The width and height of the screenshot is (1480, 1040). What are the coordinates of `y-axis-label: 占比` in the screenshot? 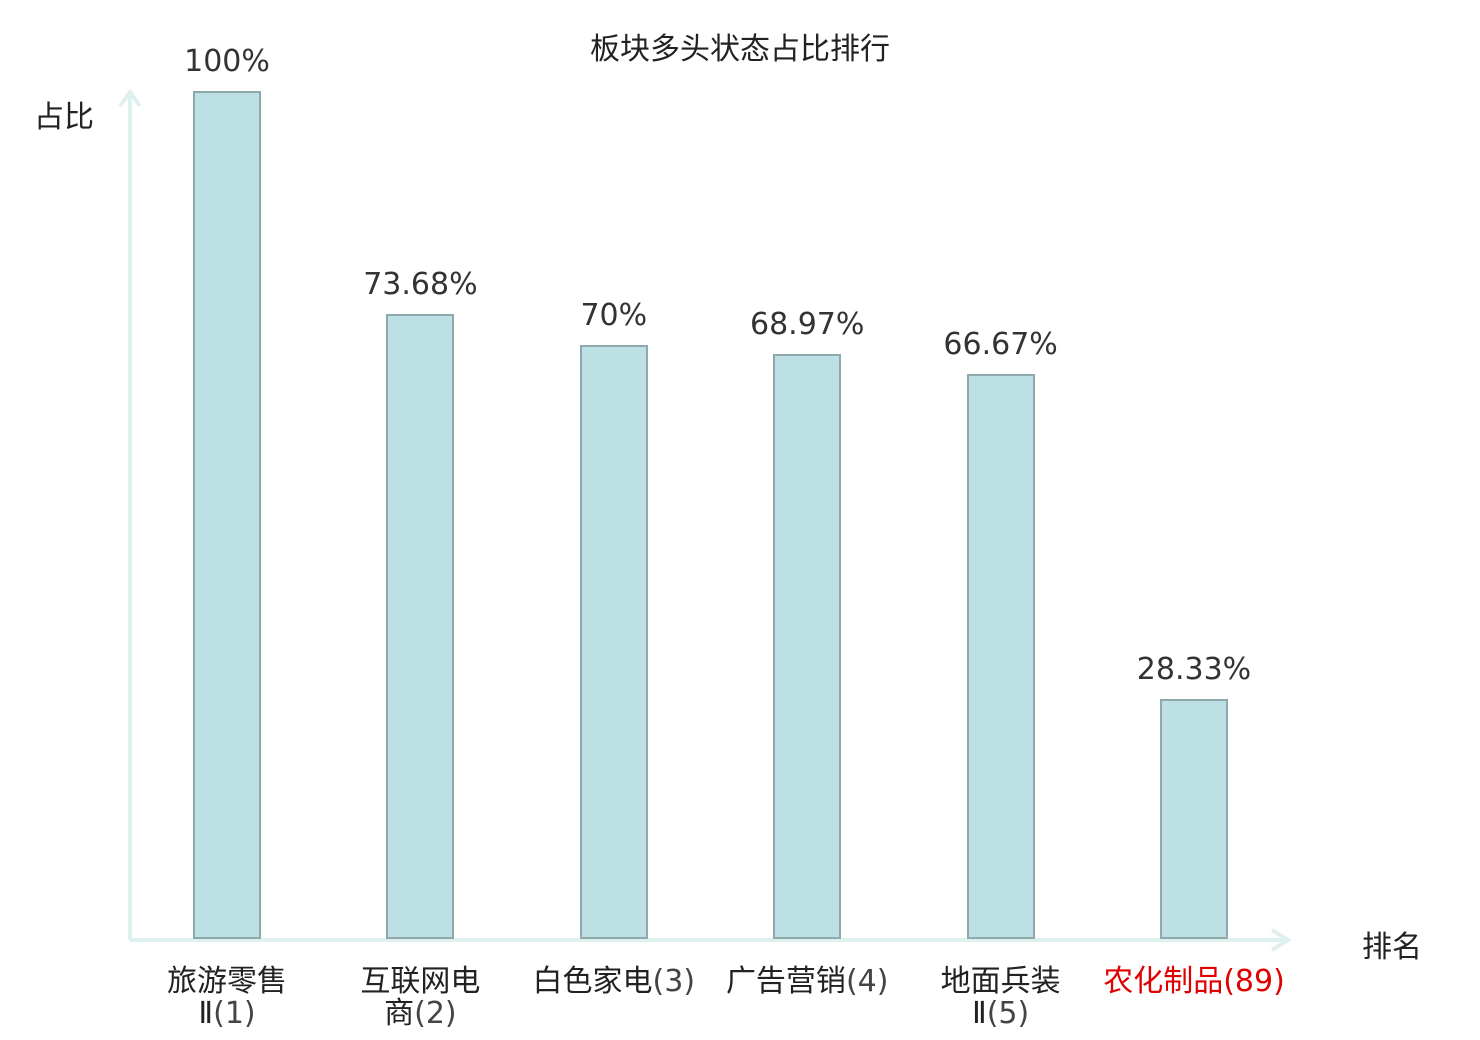 It's located at (64, 117).